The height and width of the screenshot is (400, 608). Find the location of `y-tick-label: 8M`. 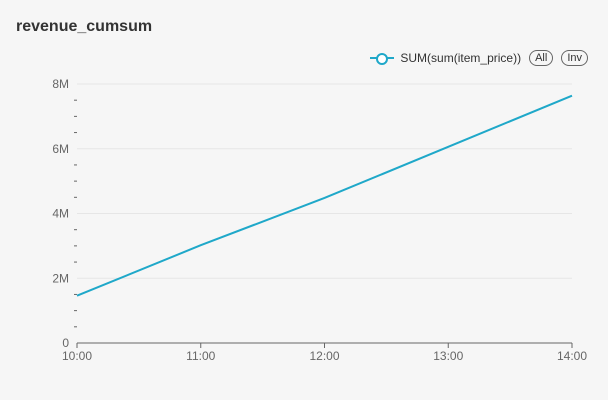

y-tick-label: 8M is located at coordinates (60, 84).